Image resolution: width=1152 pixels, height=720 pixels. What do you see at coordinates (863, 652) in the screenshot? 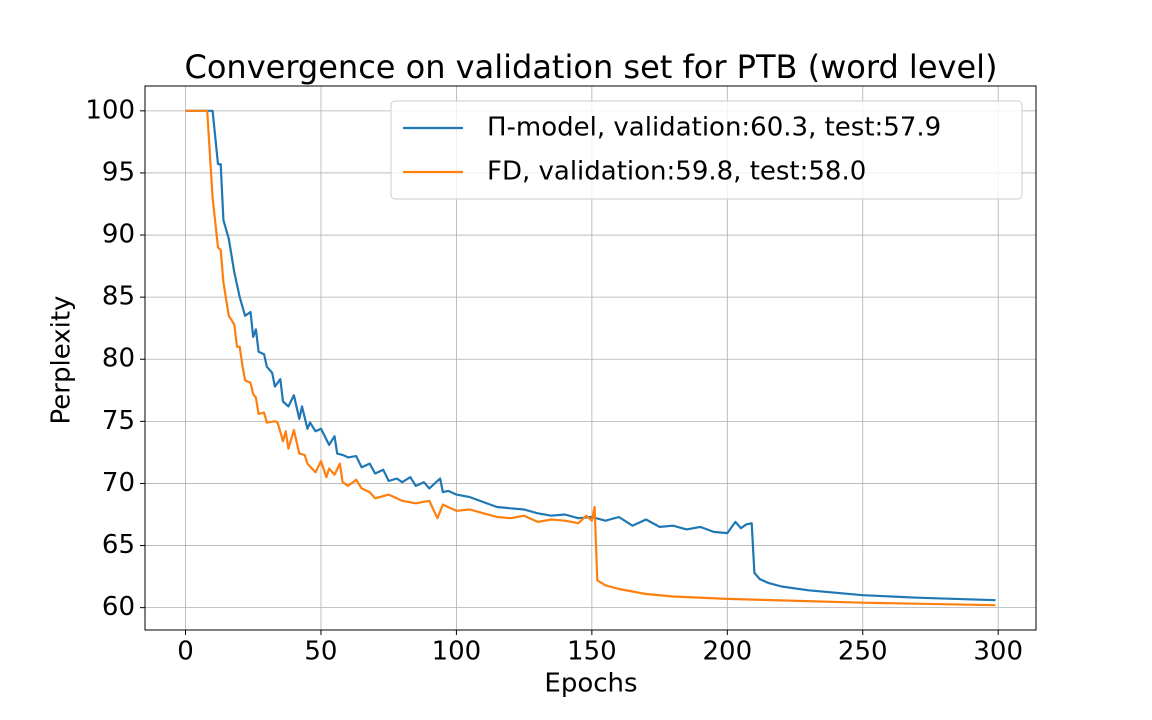
I see `x-tick-label: 250` at bounding box center [863, 652].